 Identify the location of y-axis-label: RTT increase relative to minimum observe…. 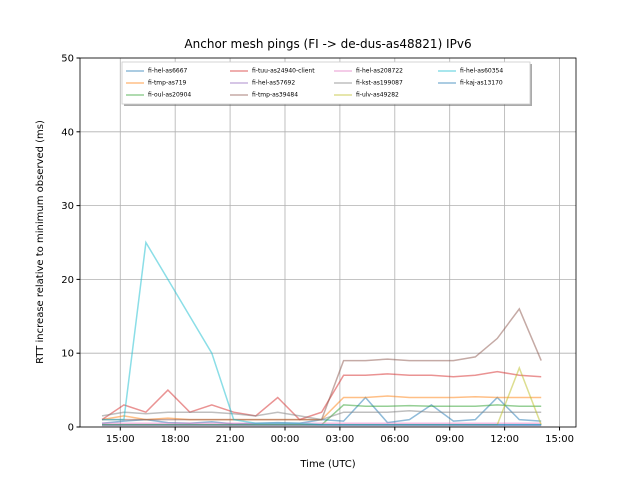
(40, 242).